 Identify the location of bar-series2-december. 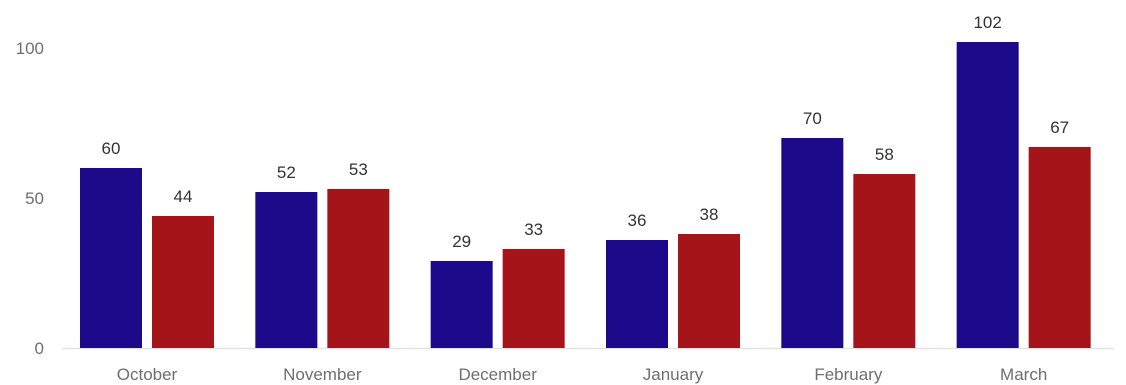
(533, 298).